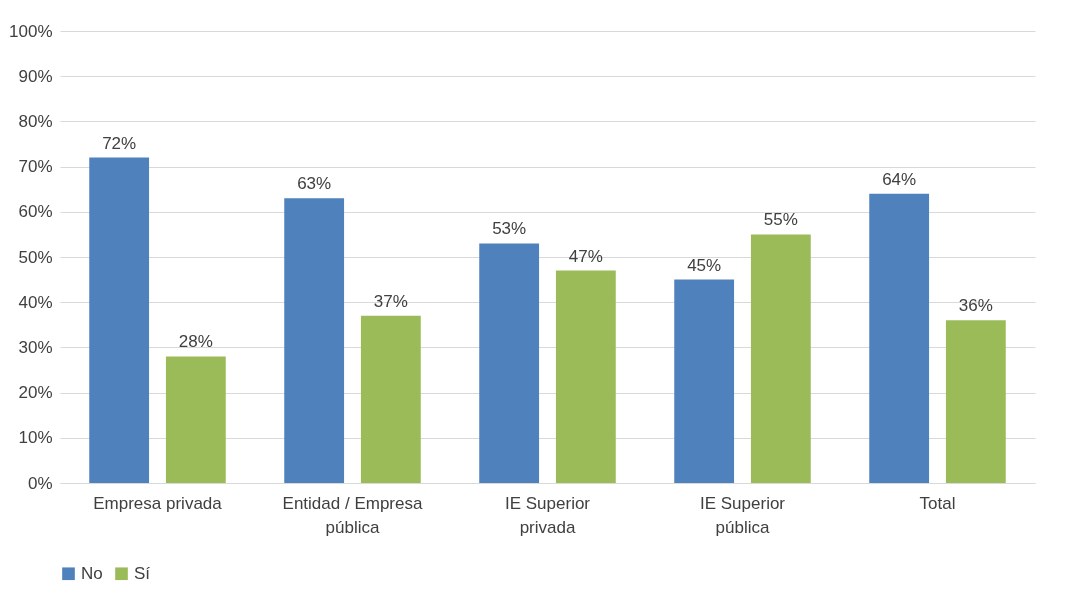 This screenshot has height=596, width=1079. What do you see at coordinates (352, 515) in the screenshot?
I see `x-tick-label: Entidad / Empresa pública` at bounding box center [352, 515].